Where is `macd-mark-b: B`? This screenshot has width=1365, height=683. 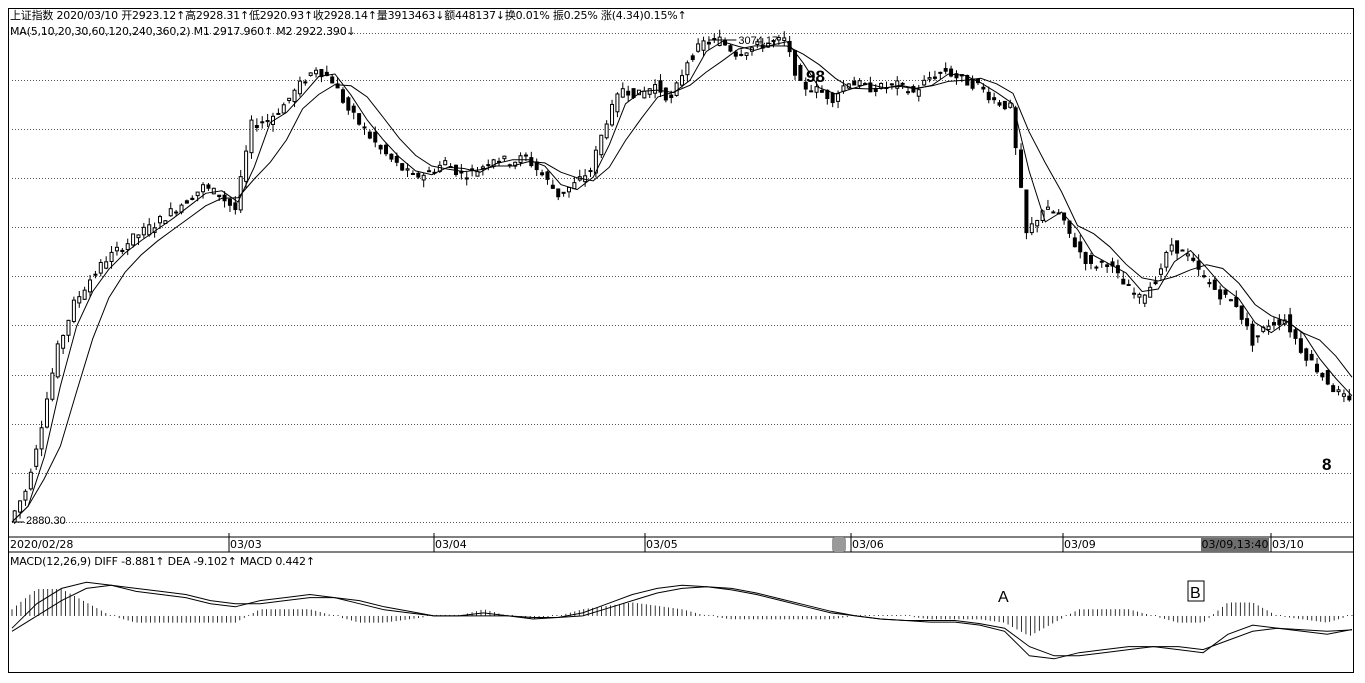 macd-mark-b: B is located at coordinates (1195, 593).